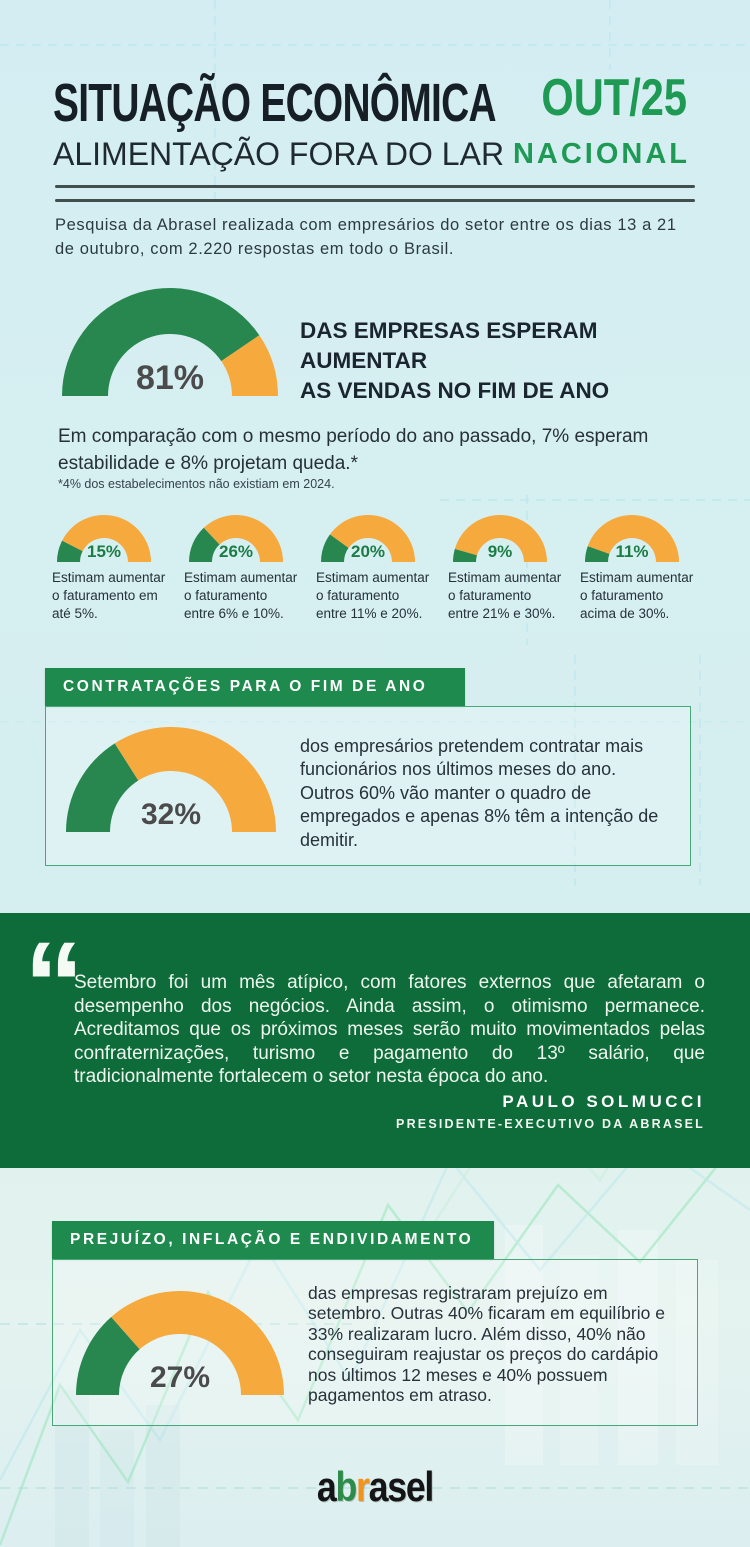  I want to click on gauge-9: 9%, so click(500, 538).